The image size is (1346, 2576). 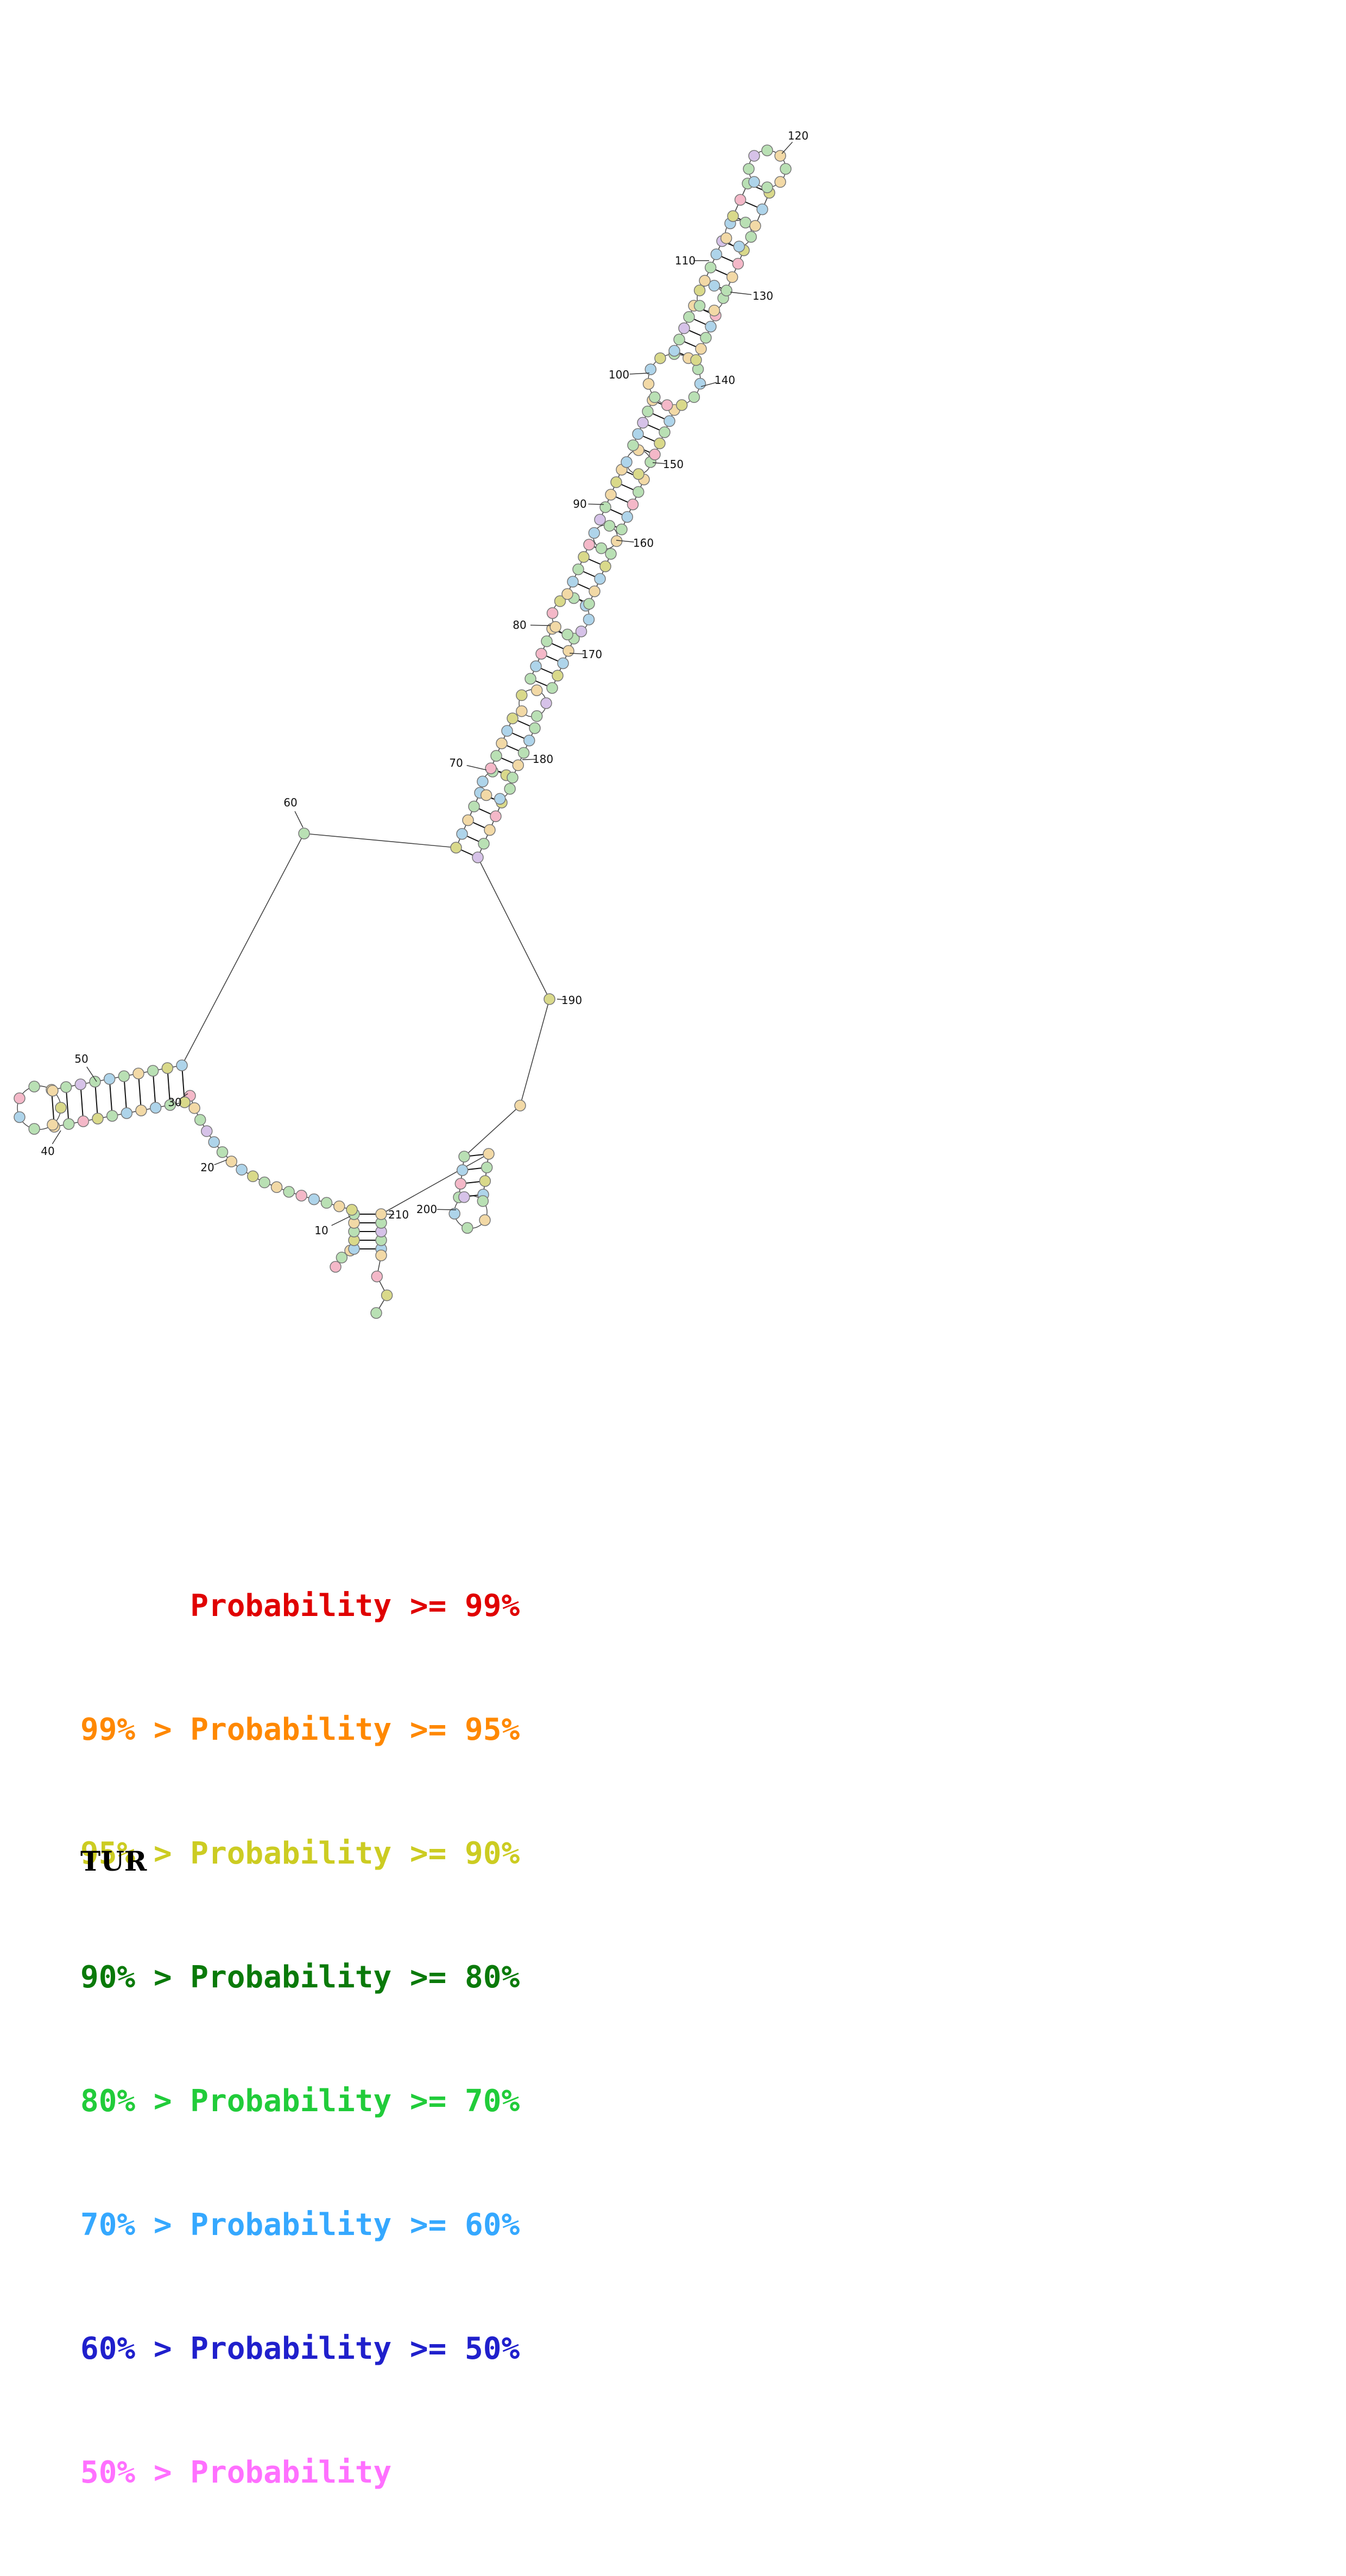 I want to click on position-label: 90, so click(x=579, y=504).